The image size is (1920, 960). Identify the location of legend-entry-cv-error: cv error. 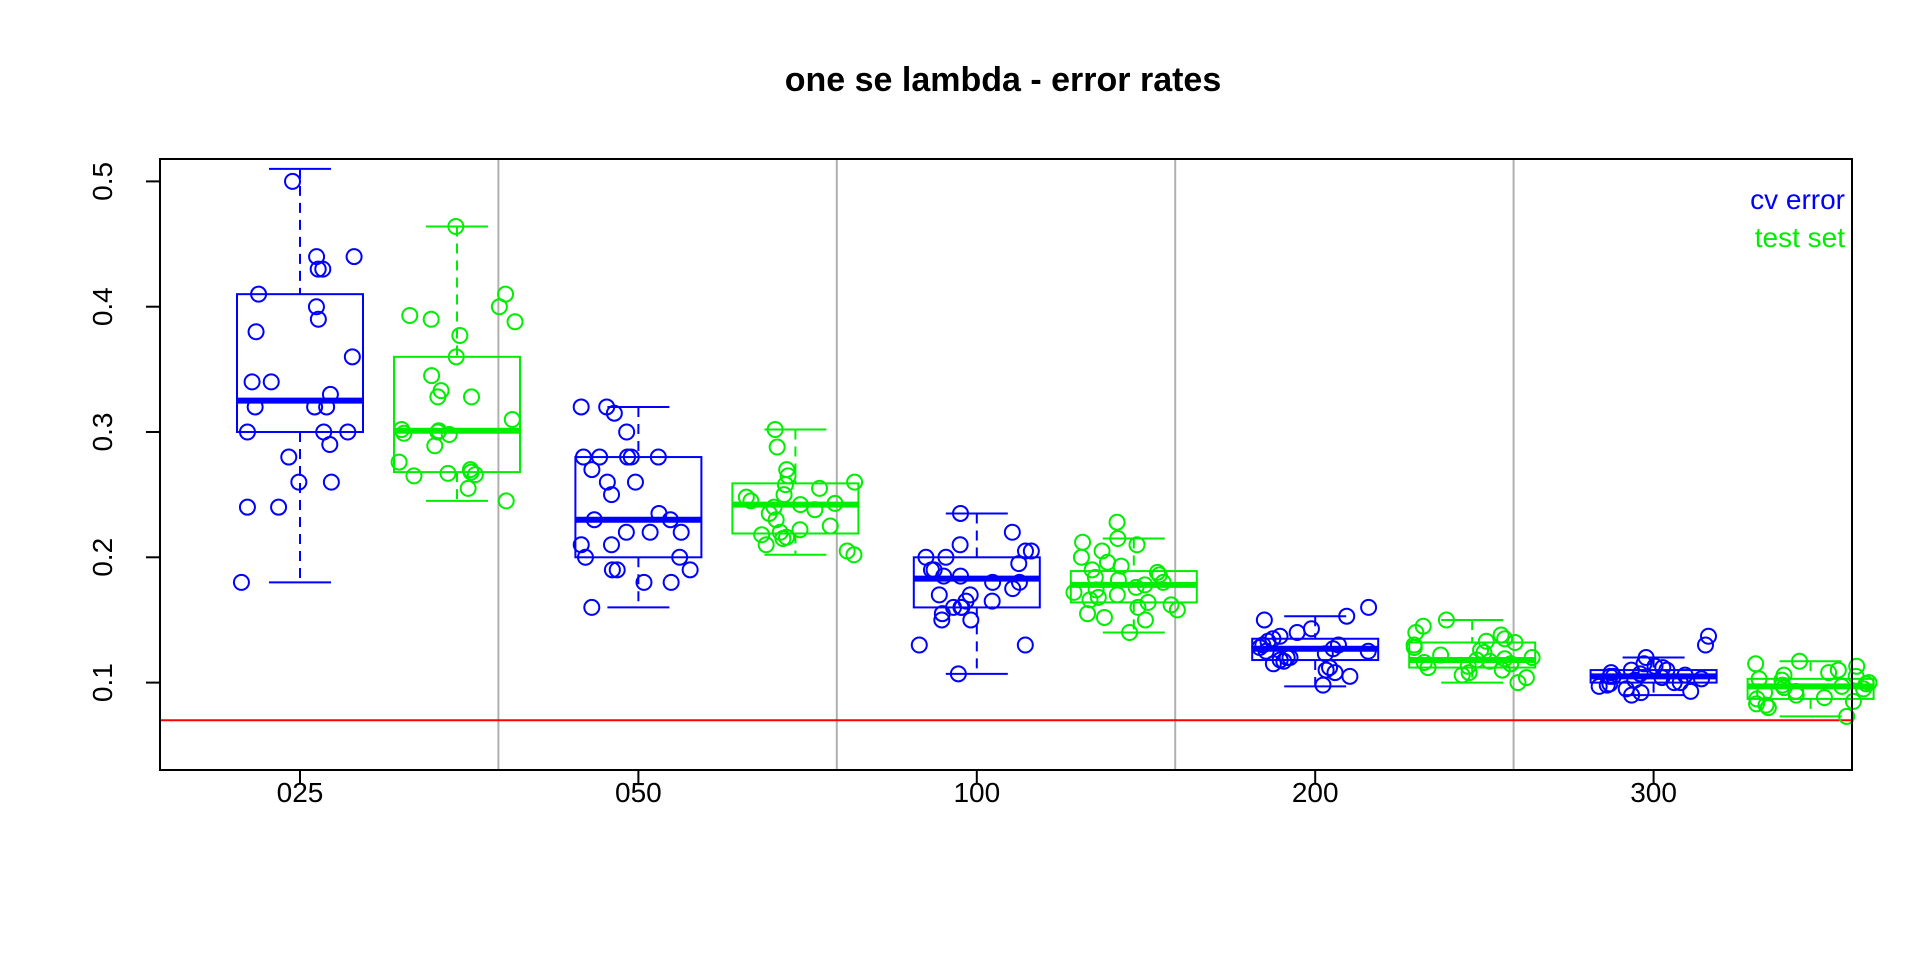
(1797, 199).